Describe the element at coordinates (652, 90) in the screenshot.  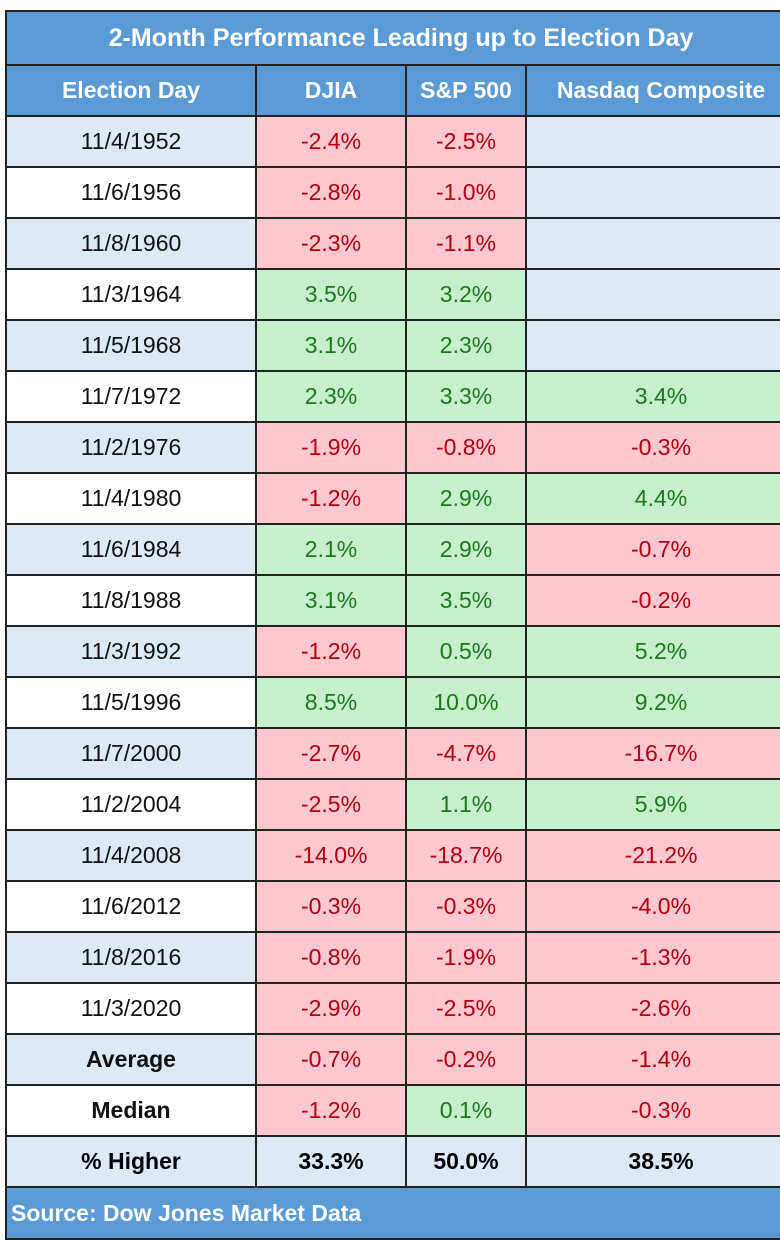
I see `column-header-nasdaq: Nasdaq Composite` at that location.